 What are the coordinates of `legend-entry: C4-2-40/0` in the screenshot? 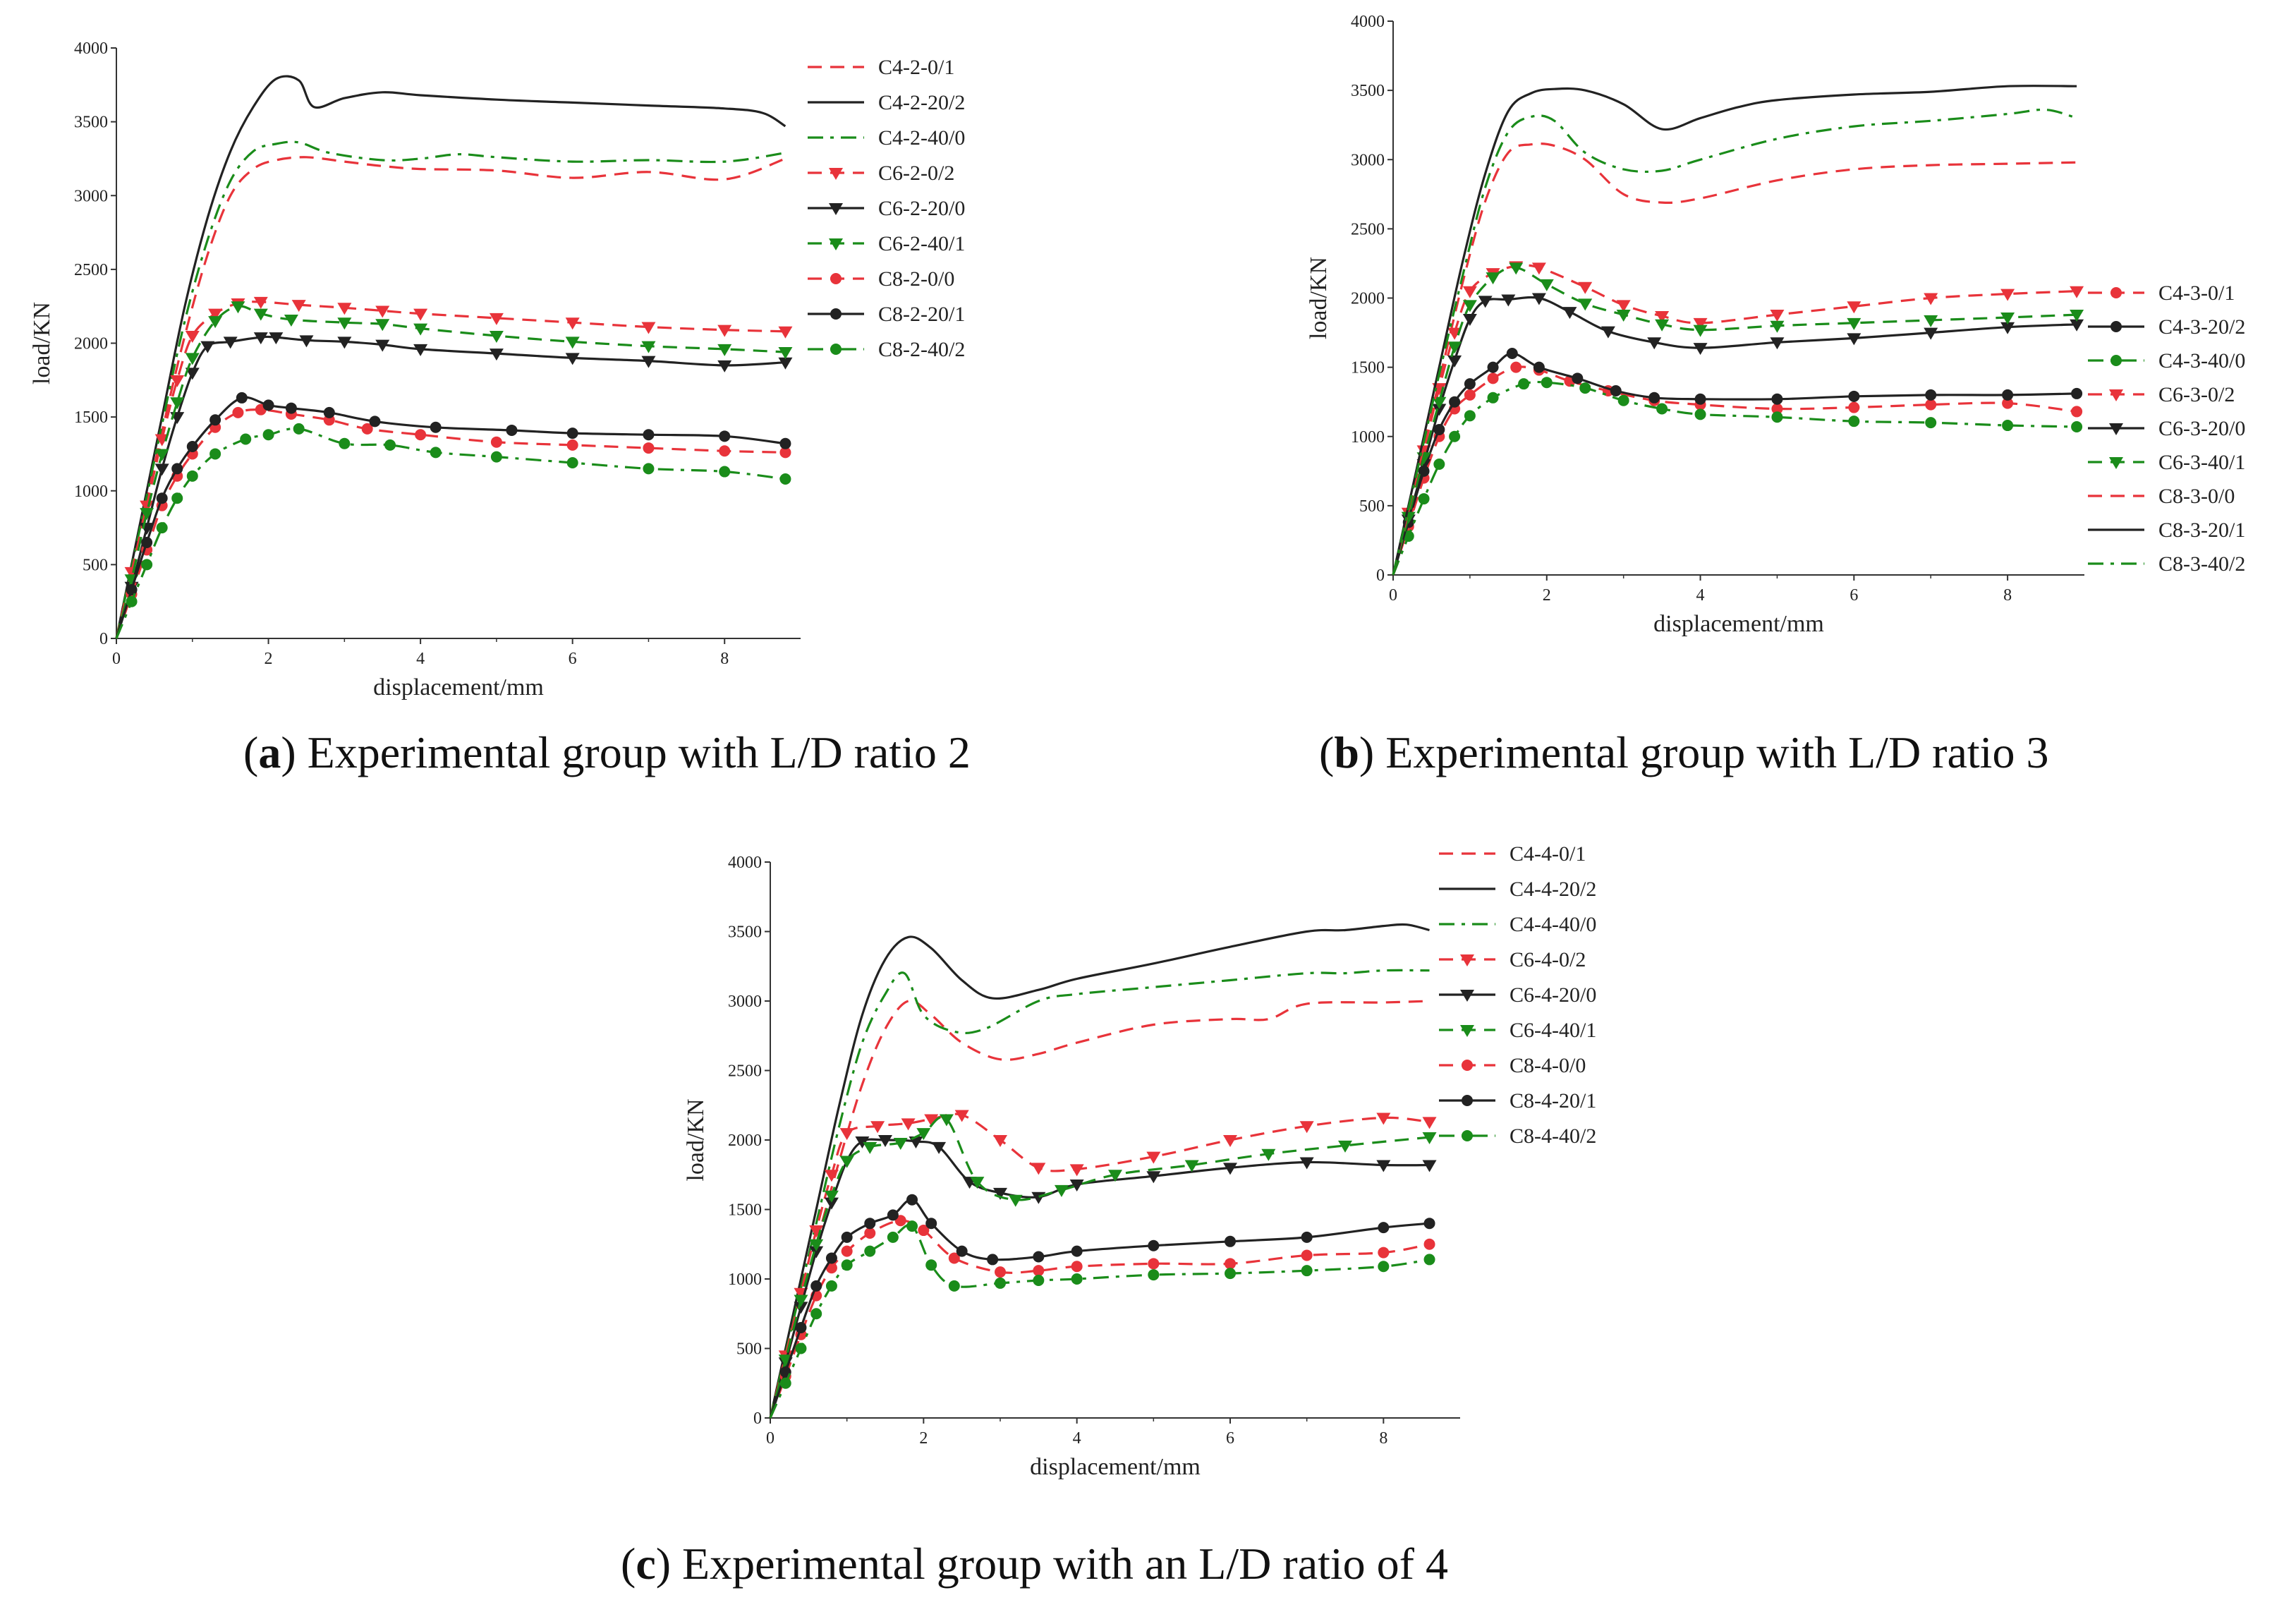 It's located at (886, 138).